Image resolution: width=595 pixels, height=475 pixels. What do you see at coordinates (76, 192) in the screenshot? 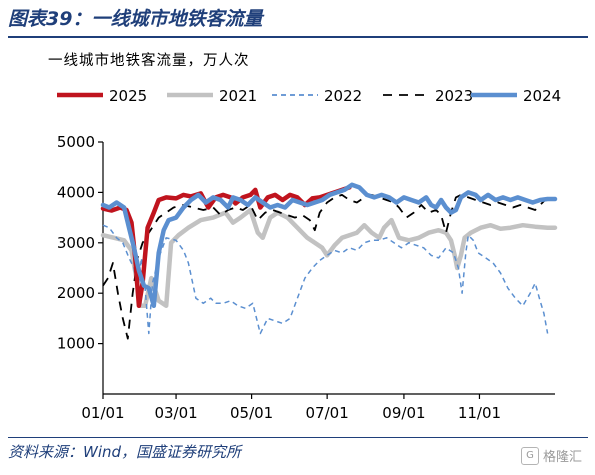
I see `y-tick-label: 4000` at bounding box center [76, 192].